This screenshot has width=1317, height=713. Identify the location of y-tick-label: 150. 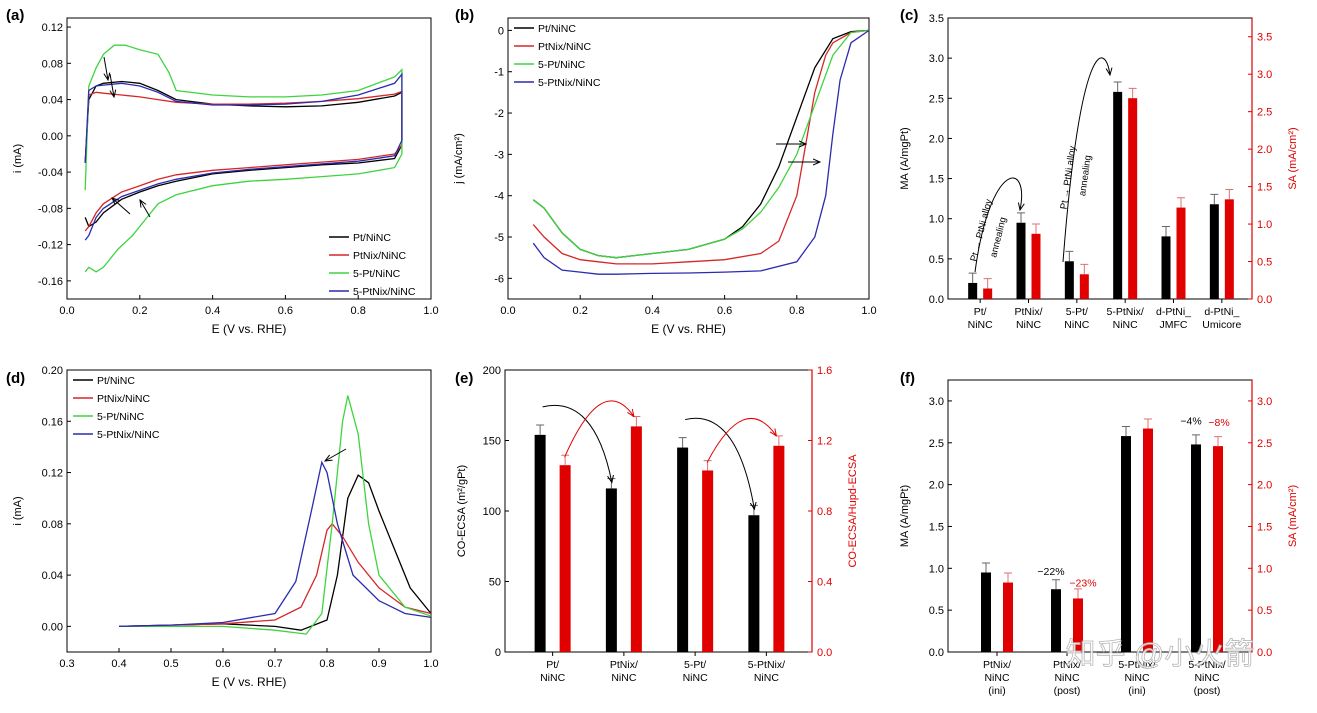
(492, 442).